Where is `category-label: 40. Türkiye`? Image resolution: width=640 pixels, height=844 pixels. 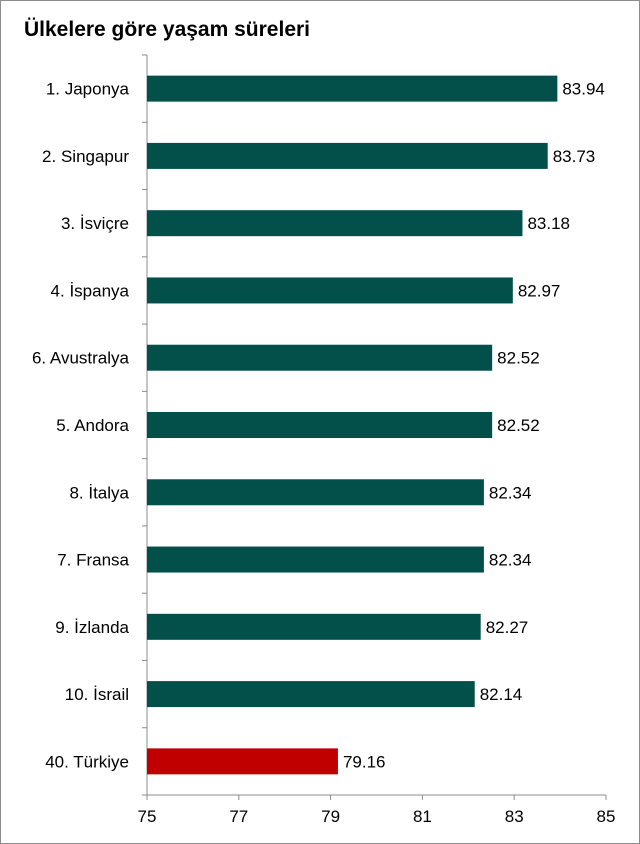 category-label: 40. Türkiye is located at coordinates (87, 761).